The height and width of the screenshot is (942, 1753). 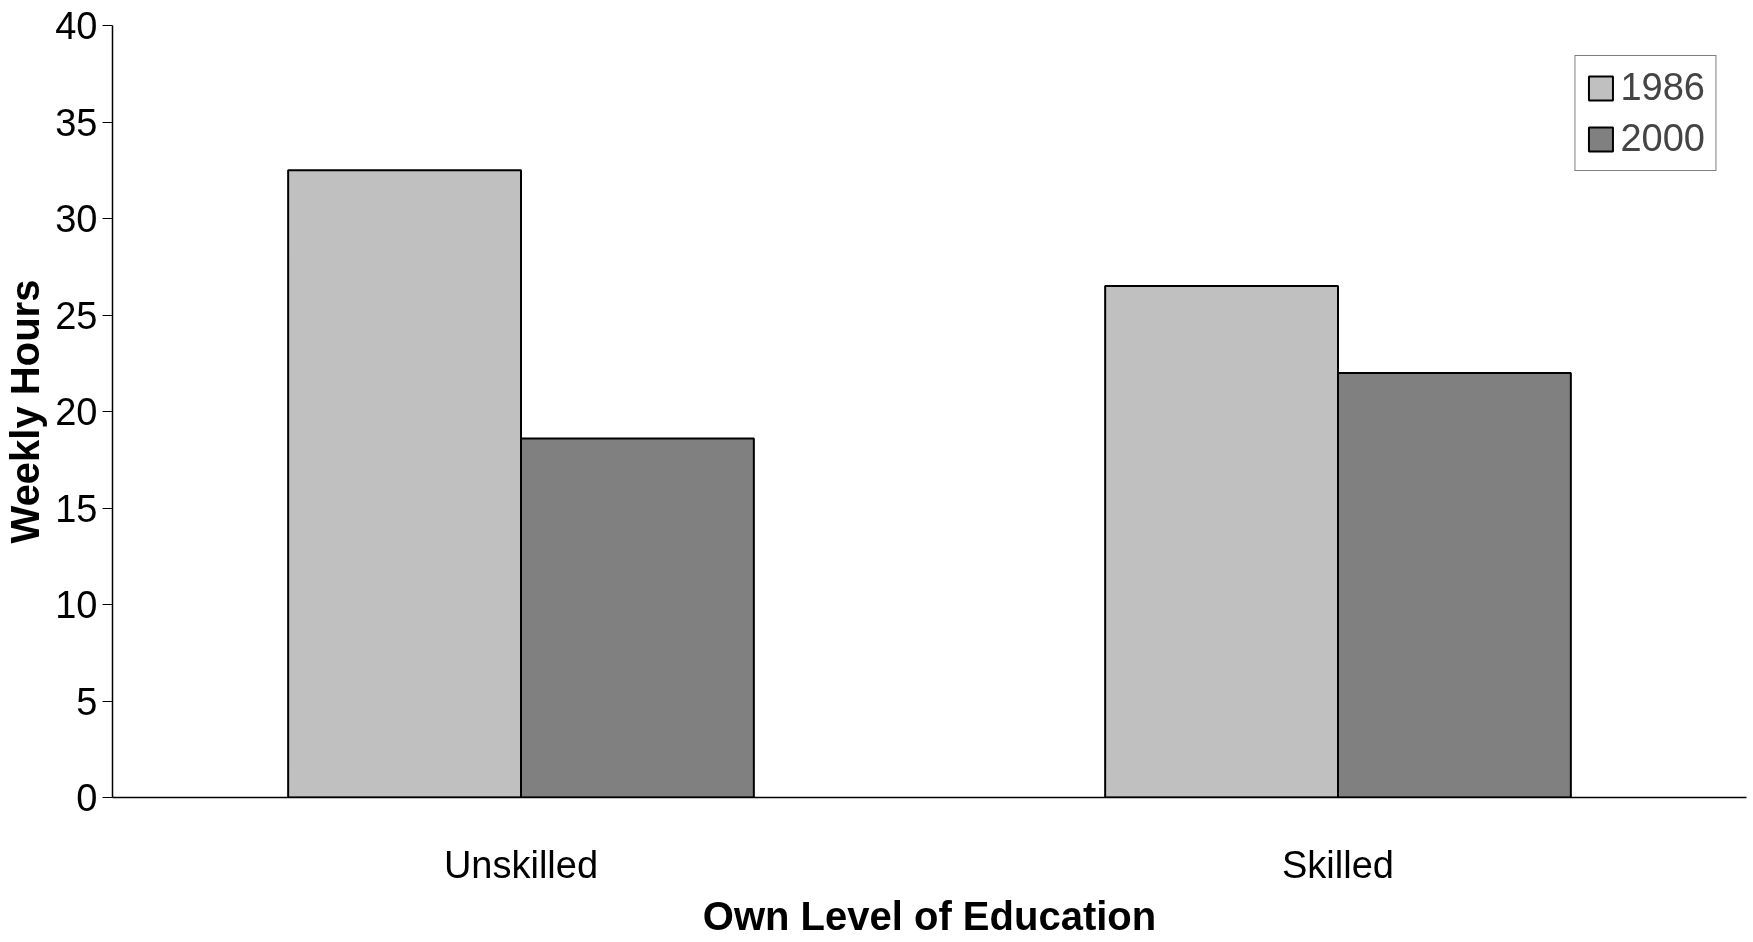 What do you see at coordinates (76, 315) in the screenshot?
I see `y-tick-label: 25` at bounding box center [76, 315].